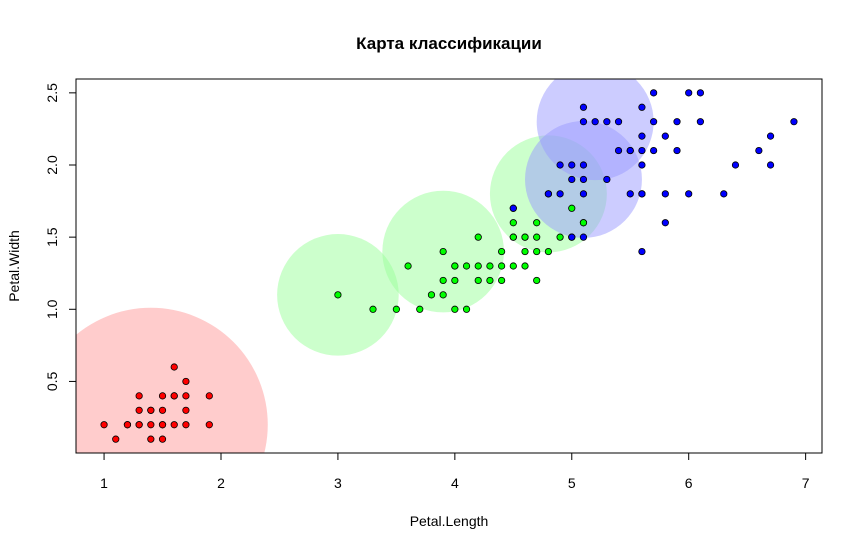  I want to click on y-axis-label: Petal.Width, so click(14, 266).